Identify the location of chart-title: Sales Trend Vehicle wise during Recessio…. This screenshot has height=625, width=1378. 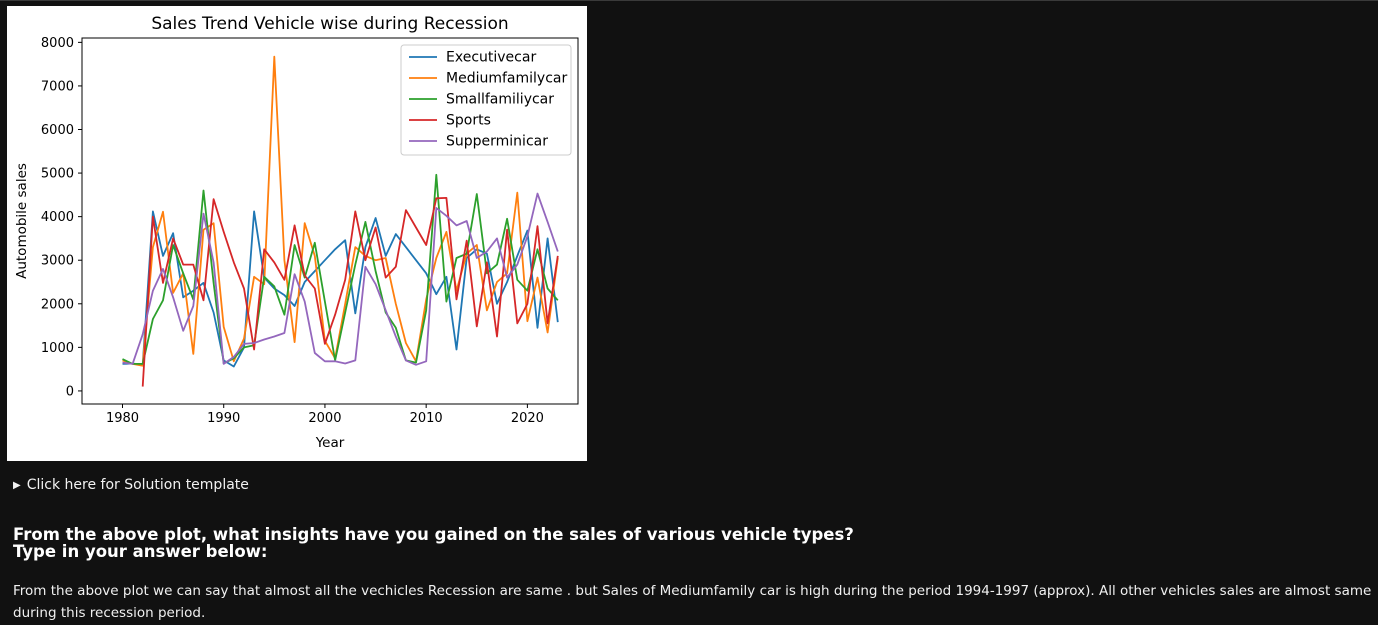
(329, 24).